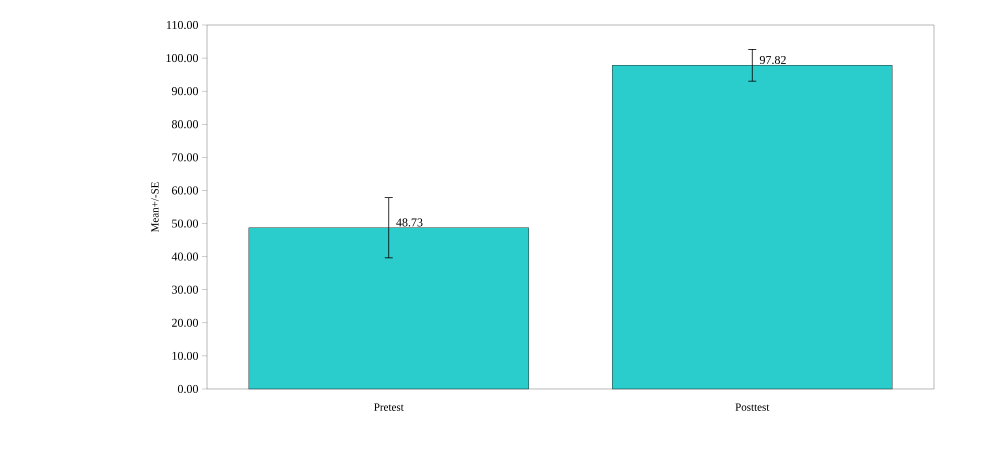 The height and width of the screenshot is (452, 982). I want to click on y-tick-label: 110.00, so click(182, 25).